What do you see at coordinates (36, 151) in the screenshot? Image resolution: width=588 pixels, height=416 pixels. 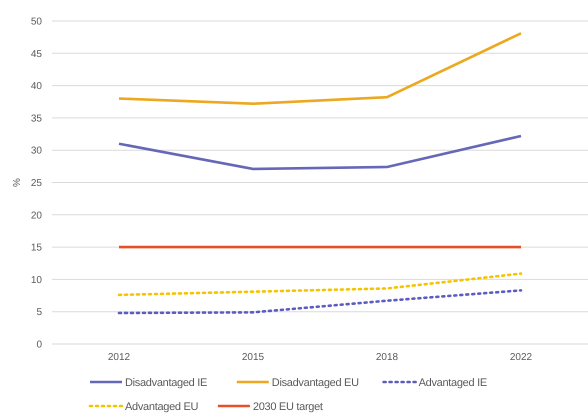 I see `y-tick-label: 30` at bounding box center [36, 151].